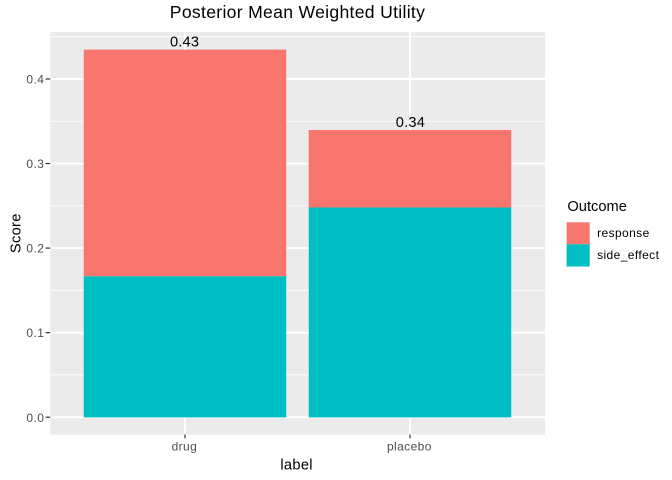 The width and height of the screenshot is (672, 480). Describe the element at coordinates (184, 43) in the screenshot. I see `svg-text: 0.43` at that location.